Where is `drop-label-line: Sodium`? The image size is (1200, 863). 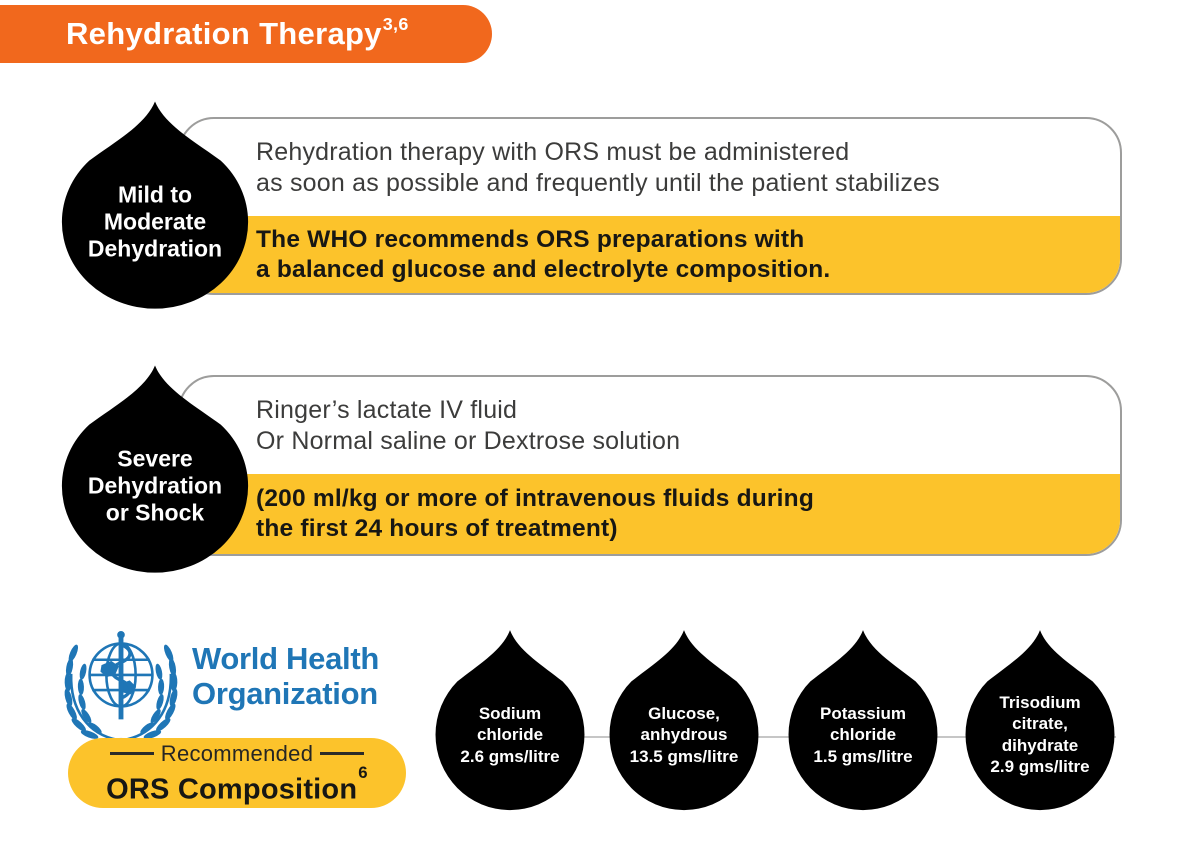
drop-label-line: Sodium is located at coordinates (510, 713).